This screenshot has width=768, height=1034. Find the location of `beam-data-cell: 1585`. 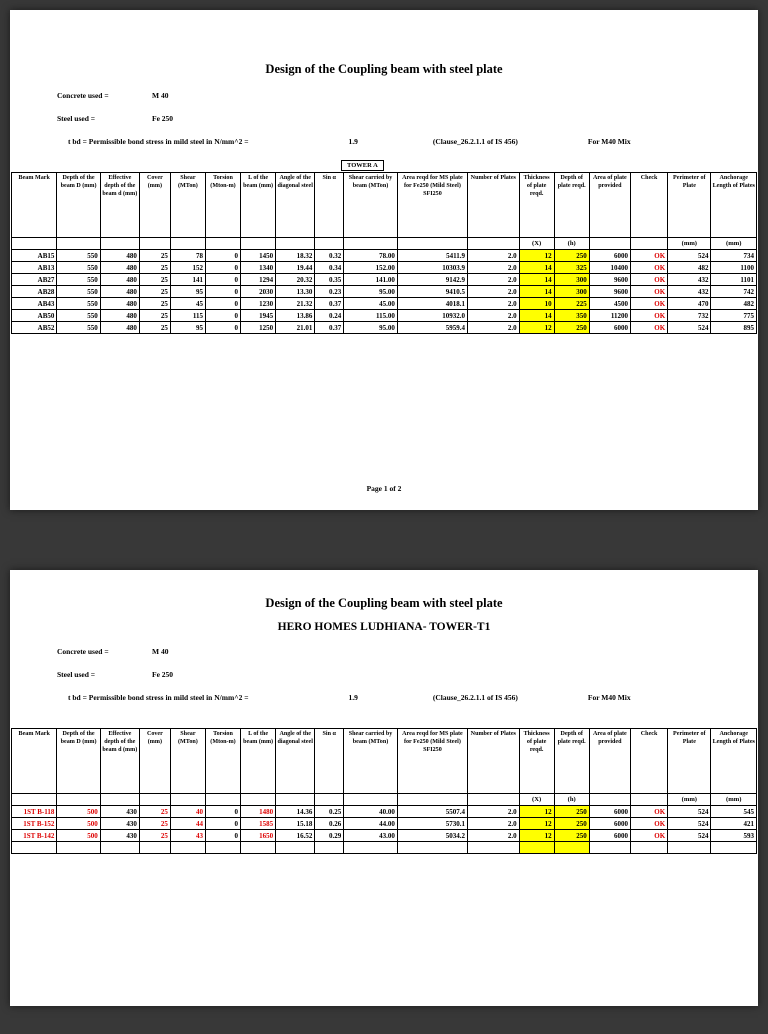

beam-data-cell: 1585 is located at coordinates (258, 823).